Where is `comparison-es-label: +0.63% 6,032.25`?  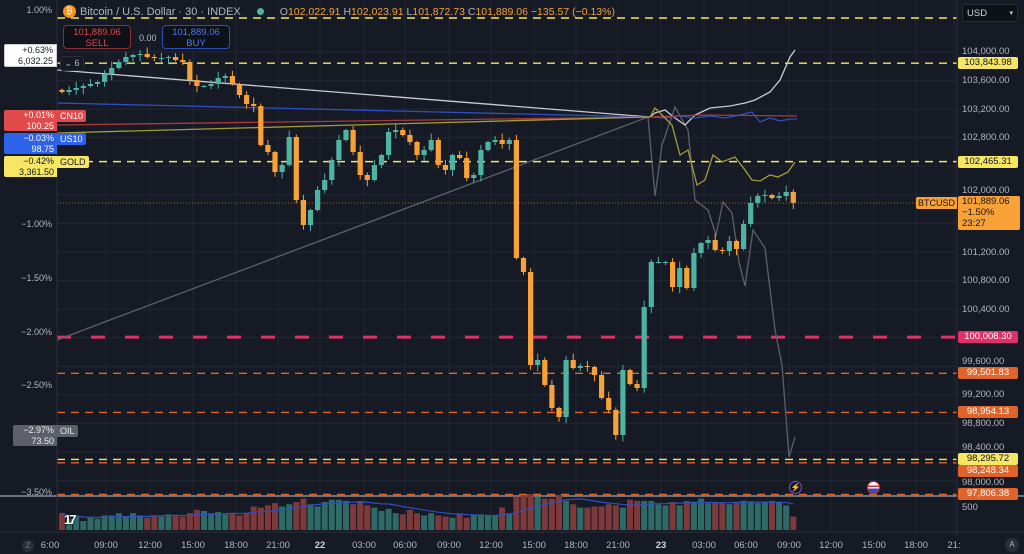 comparison-es-label: +0.63% 6,032.25 is located at coordinates (30, 55).